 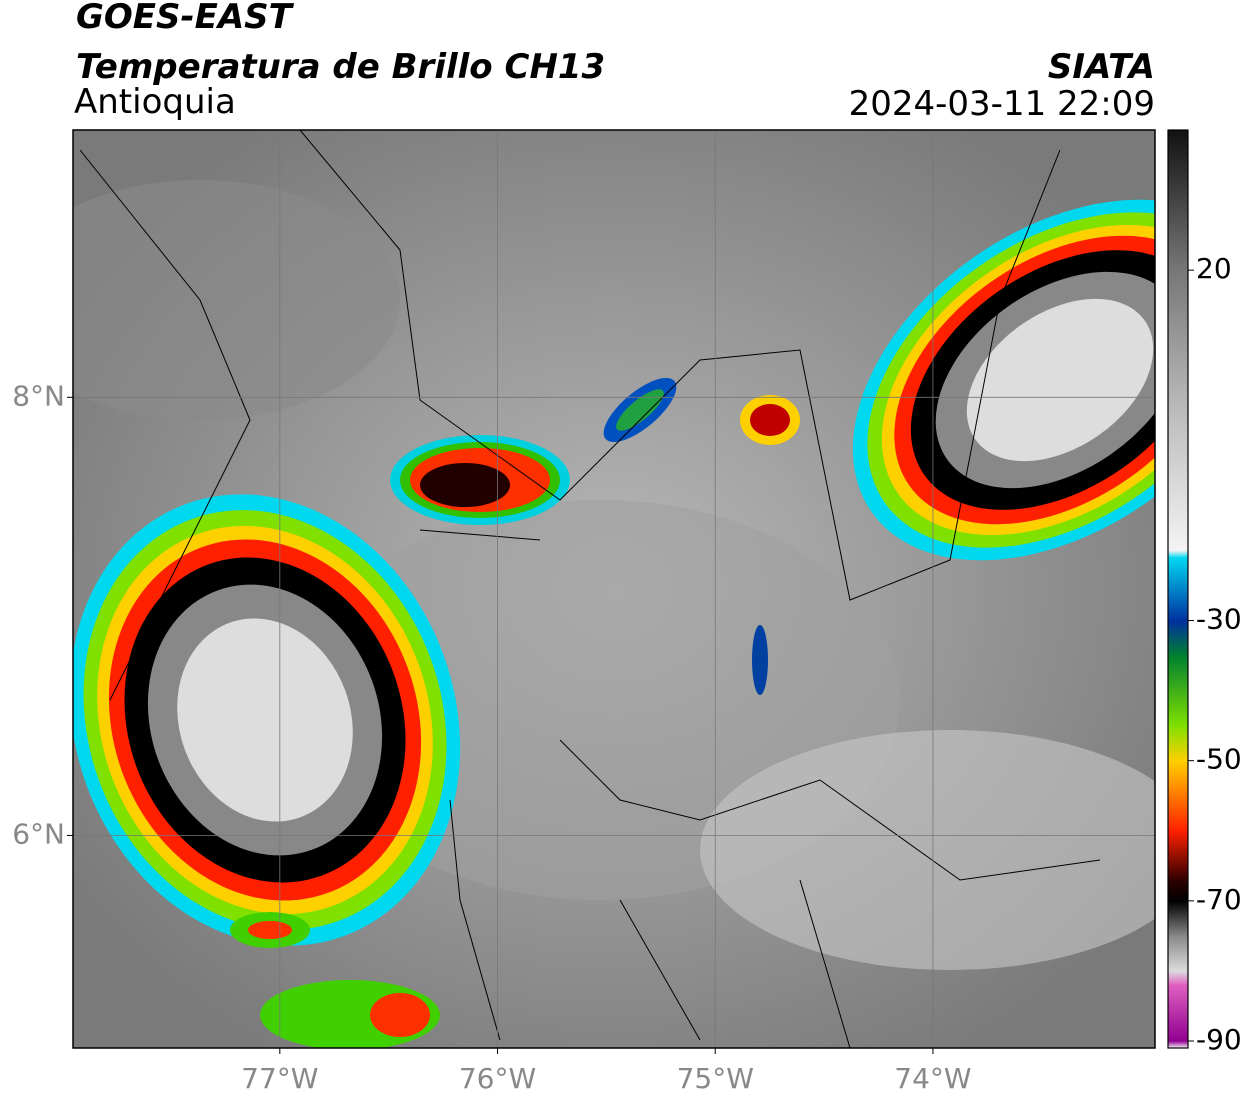 I want to click on colorbar-tick-label: -70, so click(x=1219, y=899).